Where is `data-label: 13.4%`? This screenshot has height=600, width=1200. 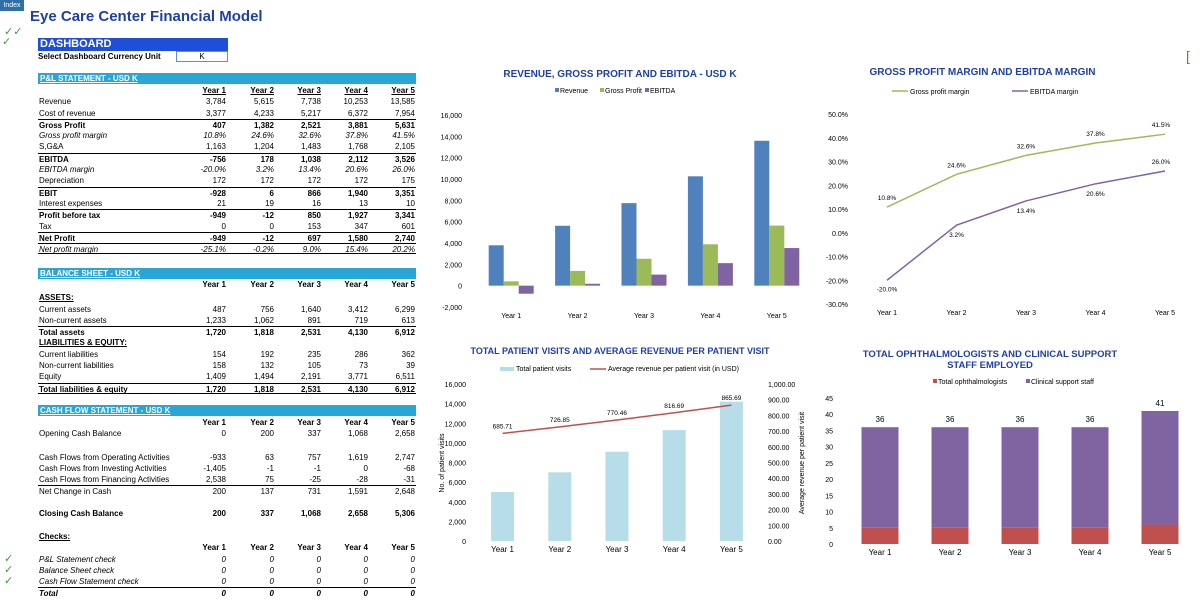
data-label: 13.4% is located at coordinates (1026, 211).